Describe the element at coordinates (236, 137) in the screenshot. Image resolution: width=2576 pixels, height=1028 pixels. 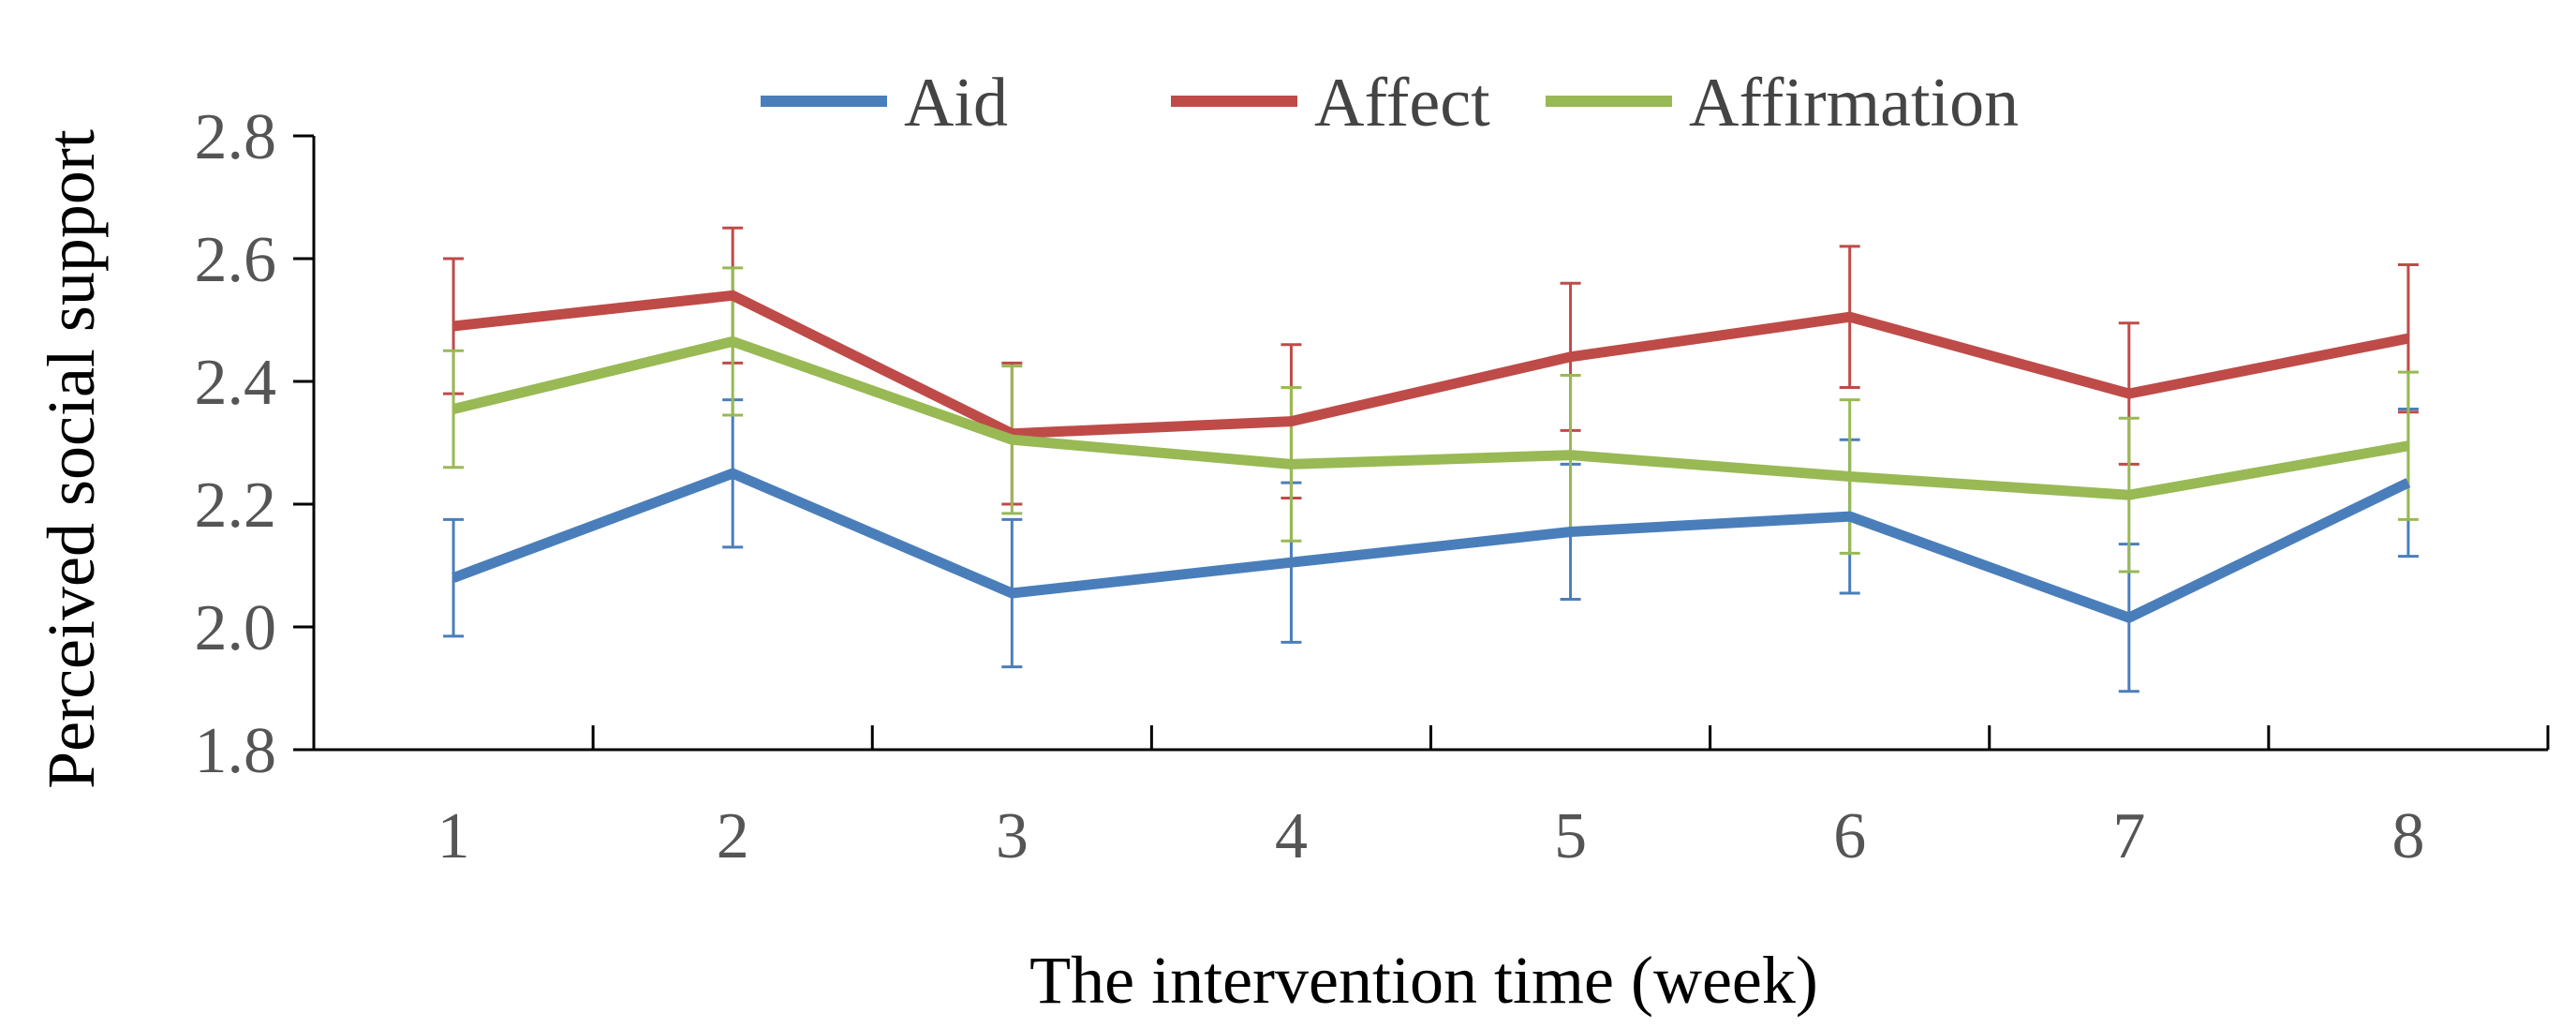
I see `y-tick-label: 2.8` at that location.